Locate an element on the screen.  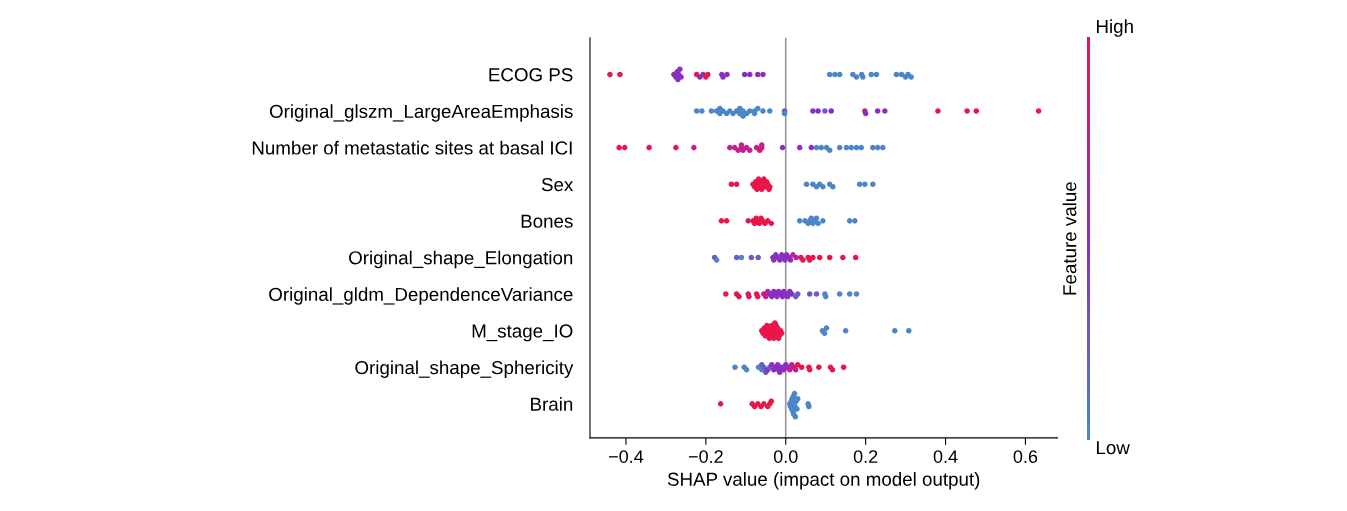
y-tick-label: Original_gldm_DependenceVariance is located at coordinates (421, 296).